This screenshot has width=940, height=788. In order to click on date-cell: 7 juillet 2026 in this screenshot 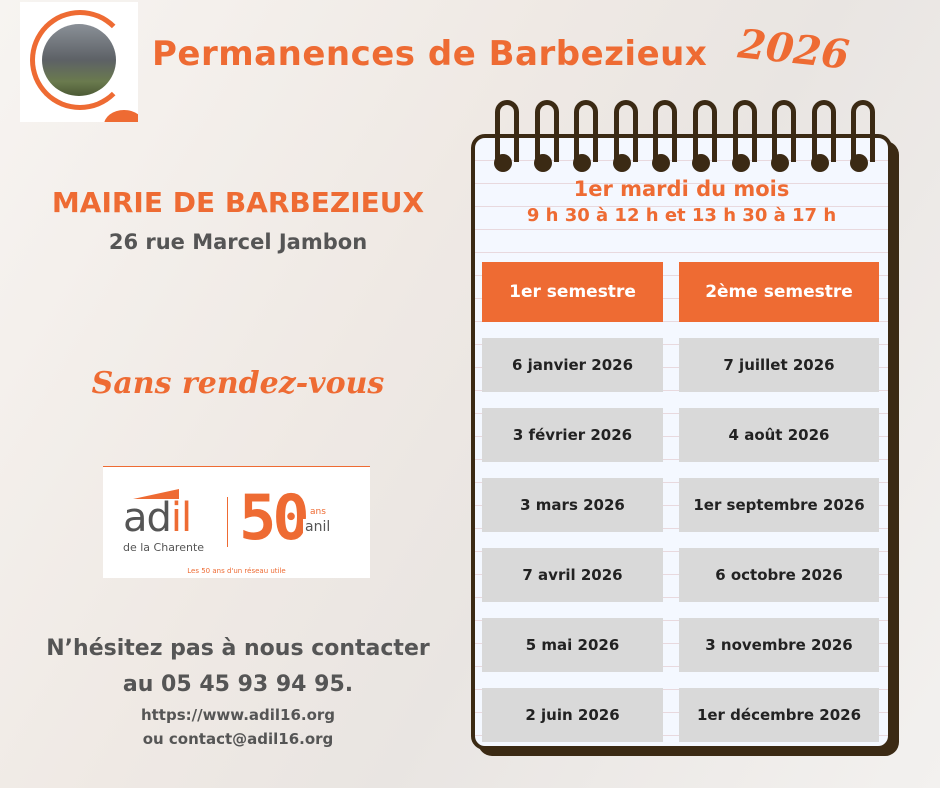, I will do `click(779, 365)`.